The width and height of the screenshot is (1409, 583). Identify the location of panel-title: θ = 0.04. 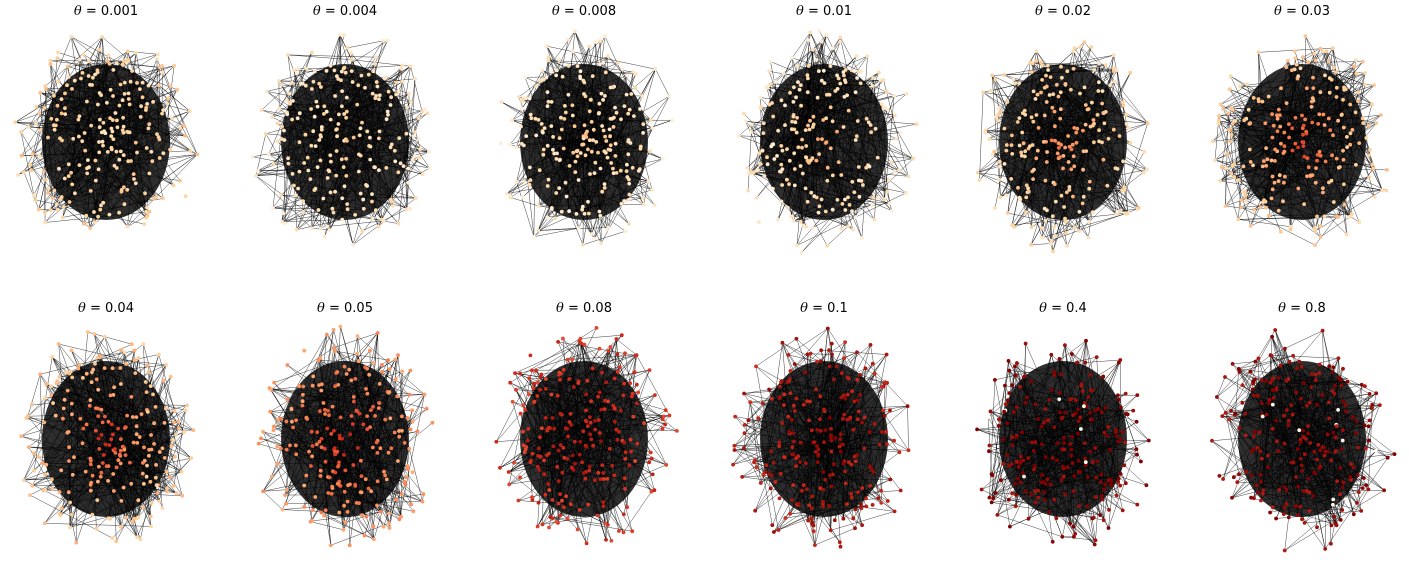
(111, 308).